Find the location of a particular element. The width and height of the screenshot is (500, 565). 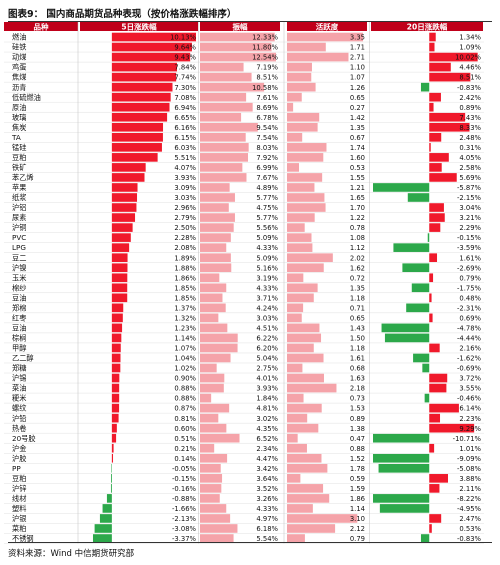

data-label: -3.08% is located at coordinates (184, 529).